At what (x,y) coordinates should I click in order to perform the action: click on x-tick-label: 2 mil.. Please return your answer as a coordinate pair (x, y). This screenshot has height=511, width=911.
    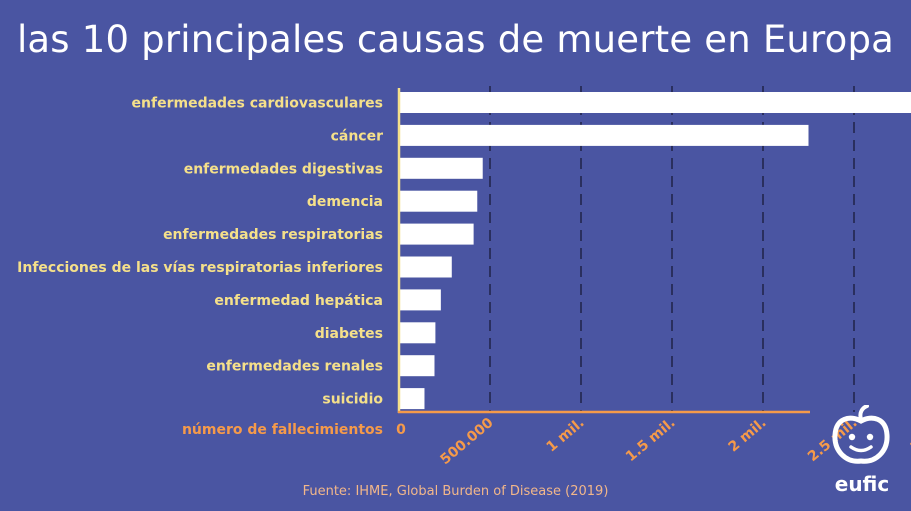
    Looking at the image, I should click on (747, 435).